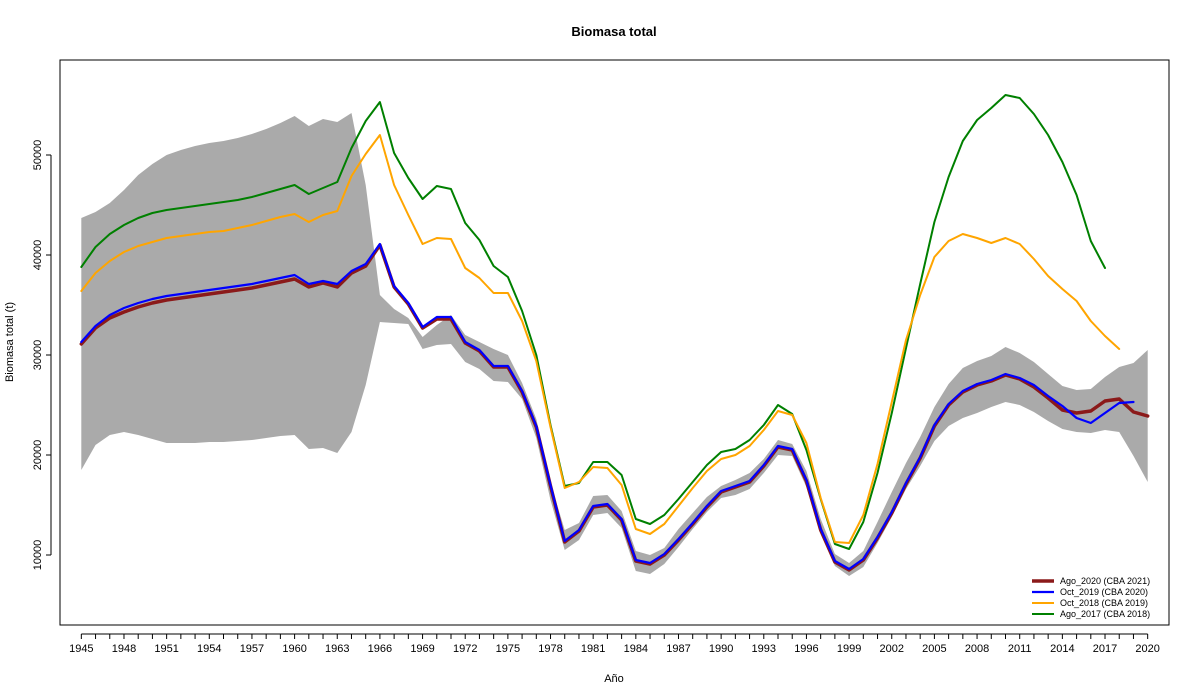  What do you see at coordinates (1105, 614) in the screenshot?
I see `legend-label: Ago_2017 (CBA 2018)` at bounding box center [1105, 614].